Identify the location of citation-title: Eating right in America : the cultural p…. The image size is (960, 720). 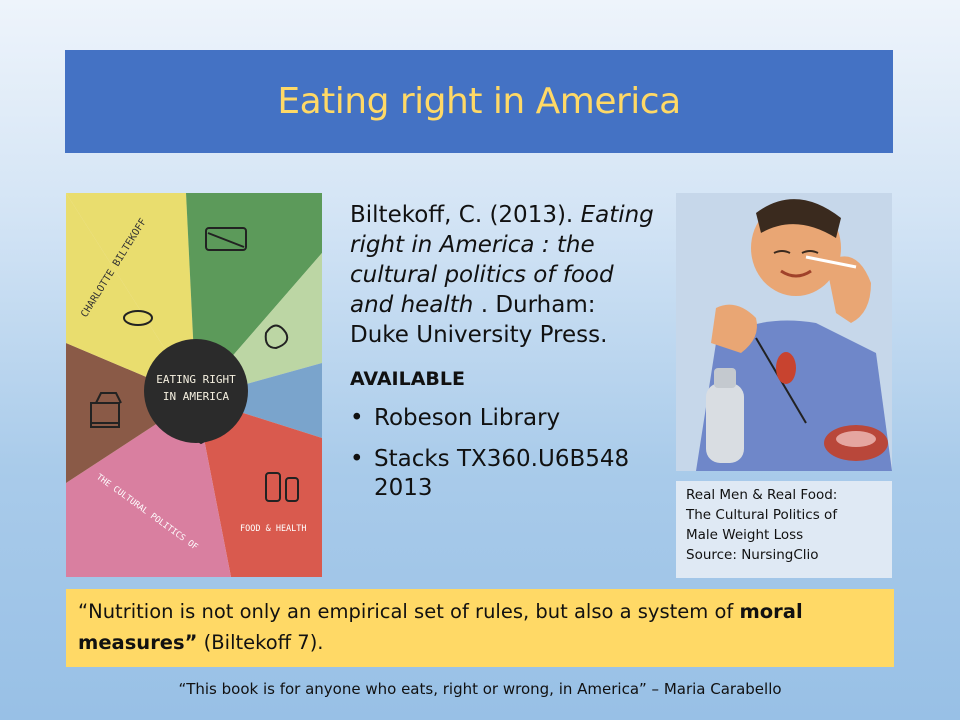
(502, 260).